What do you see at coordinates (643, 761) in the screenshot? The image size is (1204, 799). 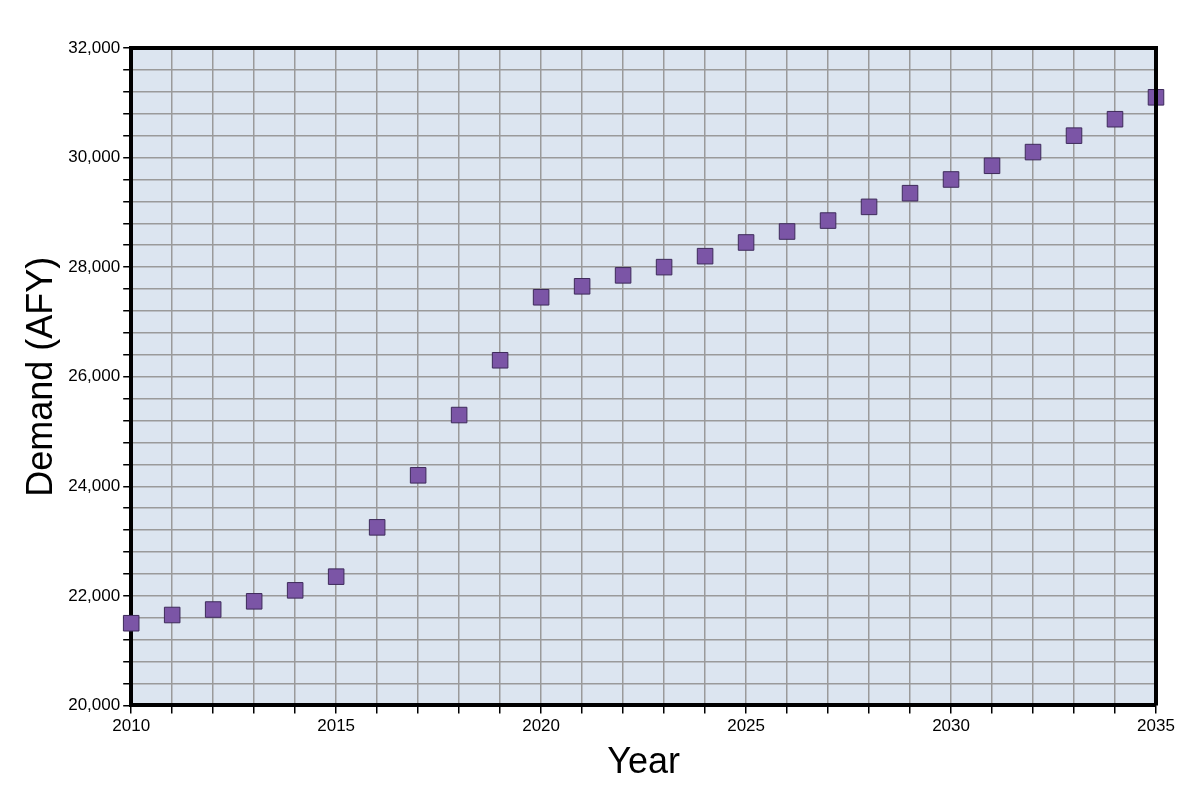 I see `x-axis-title: Year` at bounding box center [643, 761].